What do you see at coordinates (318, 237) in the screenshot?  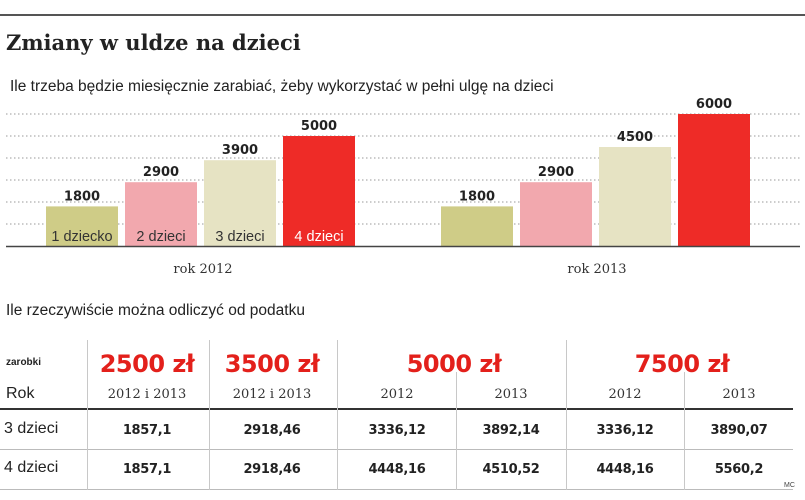 I see `series-label: 4 dzieci` at bounding box center [318, 237].